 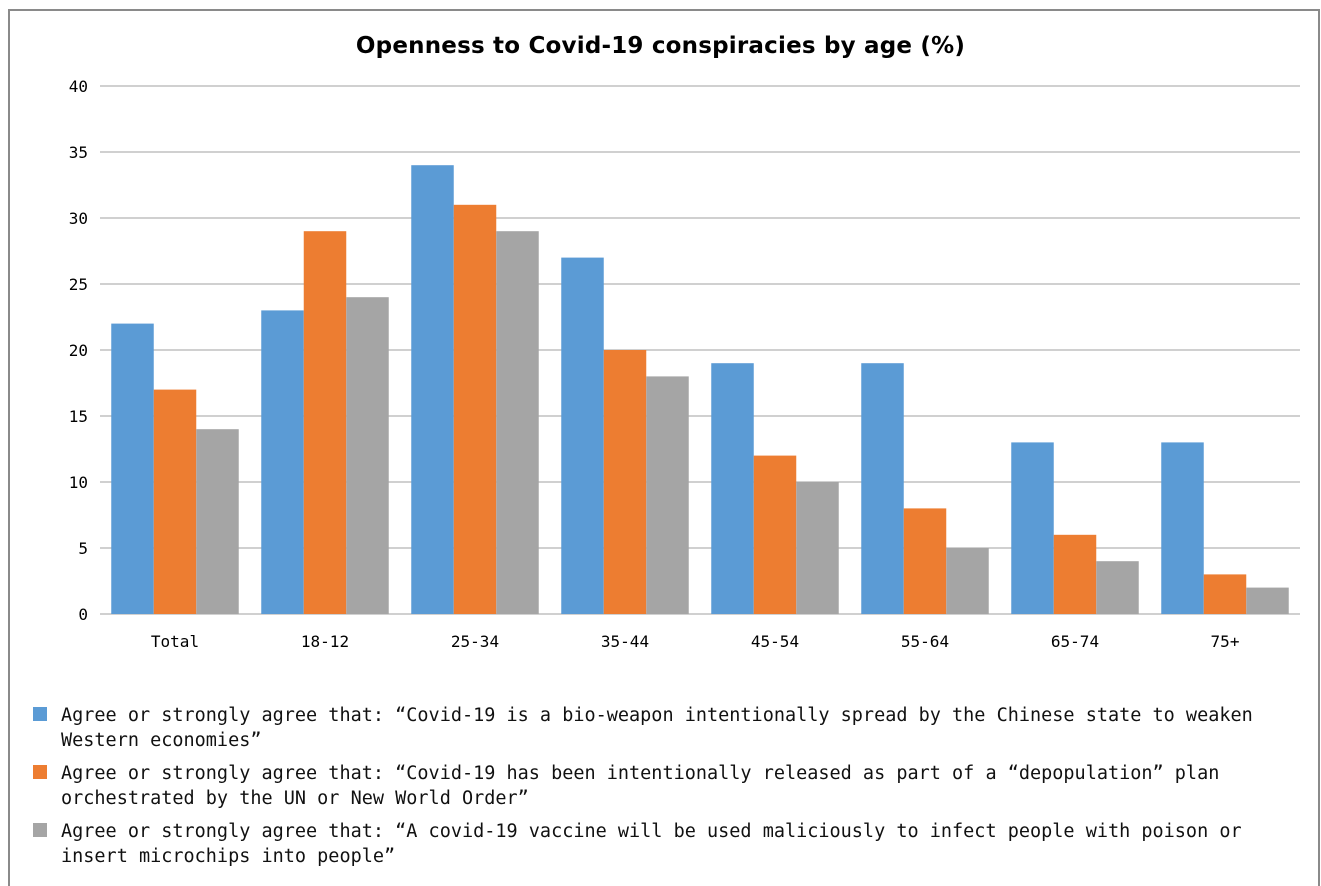 I want to click on y-tick-label: 40, so click(x=78, y=86).